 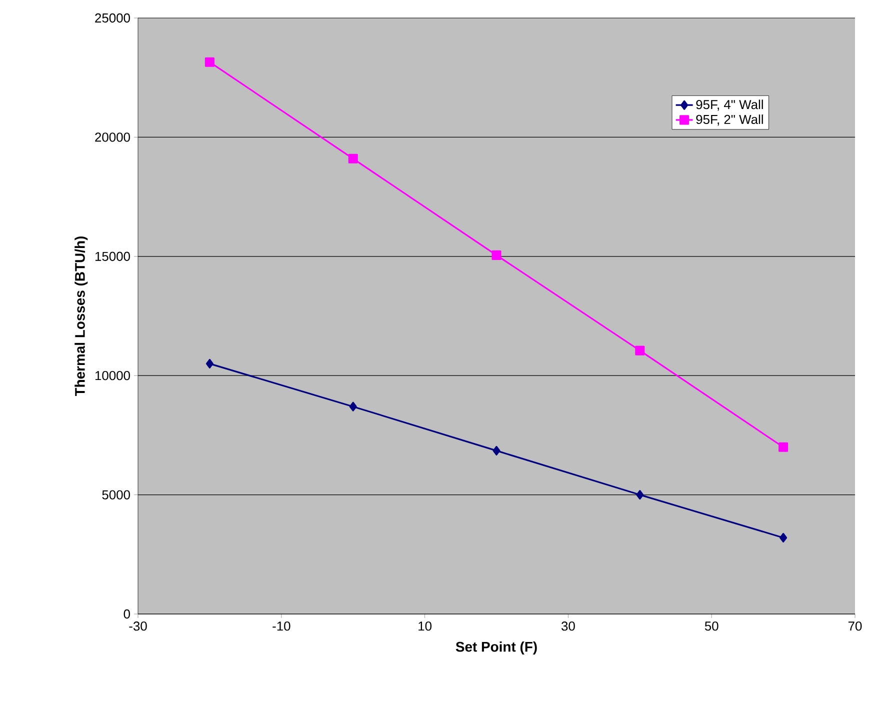 I want to click on x-tick-label: 10, so click(x=425, y=626).